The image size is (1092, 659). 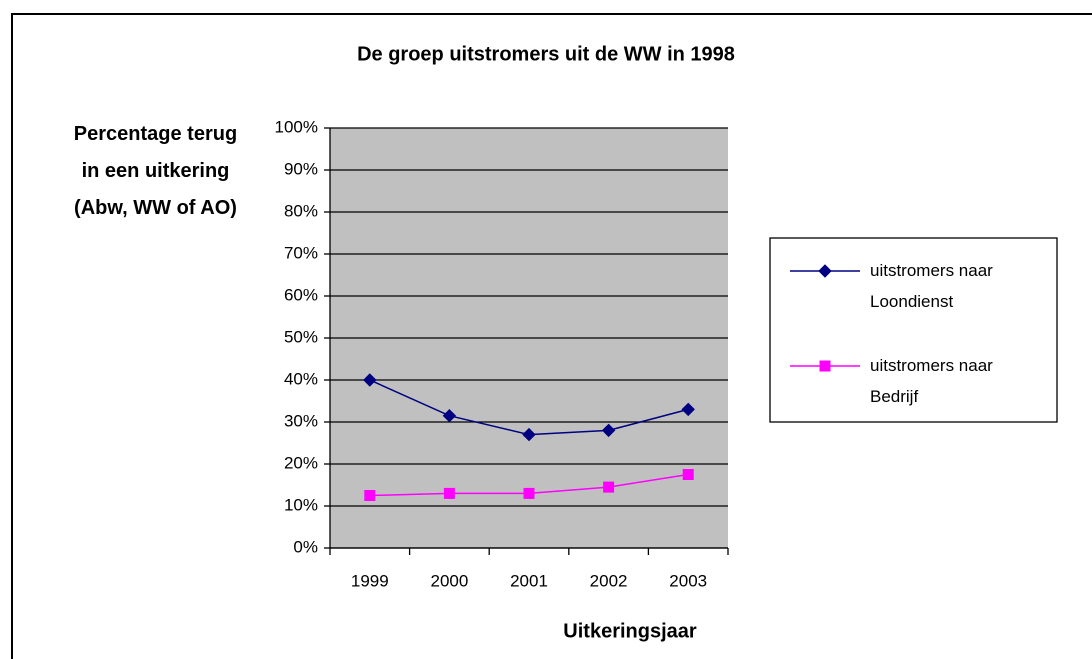 I want to click on x-tick-label: 2002, so click(x=609, y=580).